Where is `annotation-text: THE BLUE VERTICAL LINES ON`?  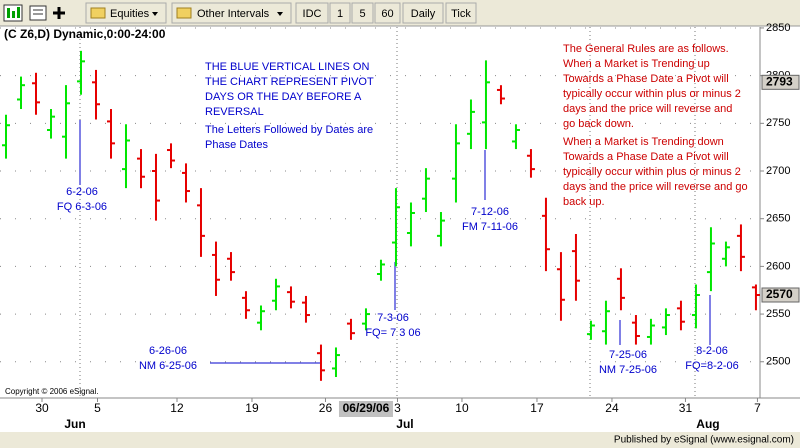 annotation-text: THE BLUE VERTICAL LINES ON is located at coordinates (287, 67).